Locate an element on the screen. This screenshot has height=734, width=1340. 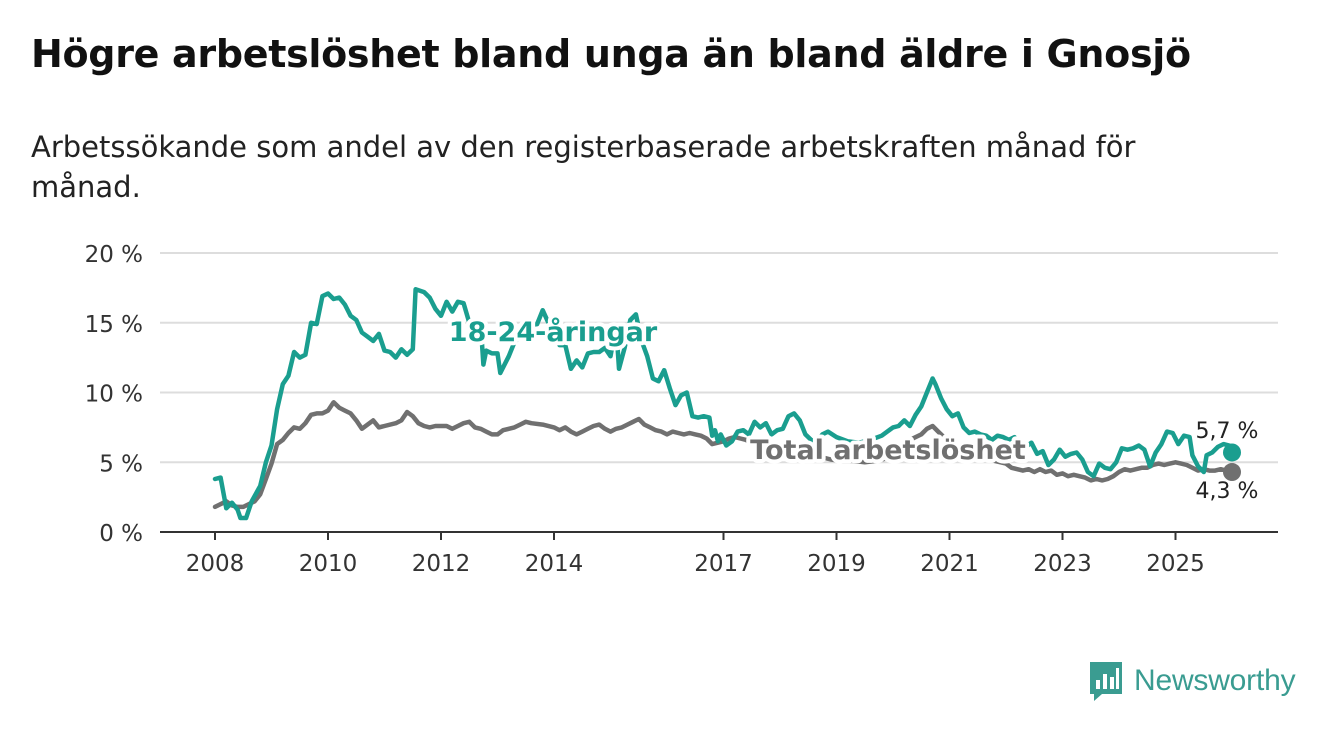
y-tick-label: 0 % is located at coordinates (121, 534).